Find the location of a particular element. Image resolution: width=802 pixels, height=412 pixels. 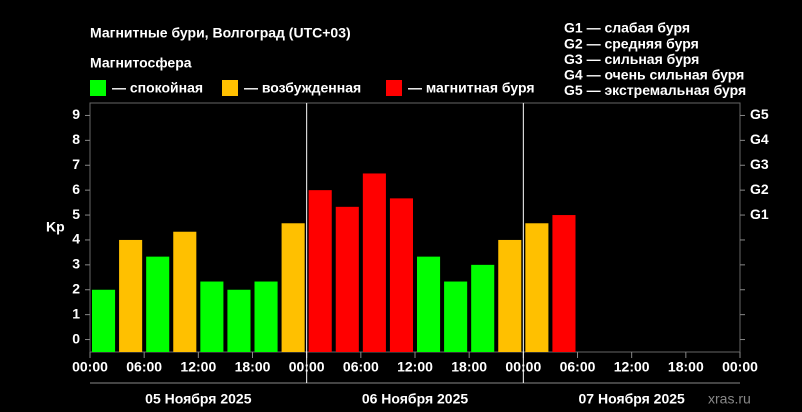

y-tick-label: 2 is located at coordinates (76, 288).